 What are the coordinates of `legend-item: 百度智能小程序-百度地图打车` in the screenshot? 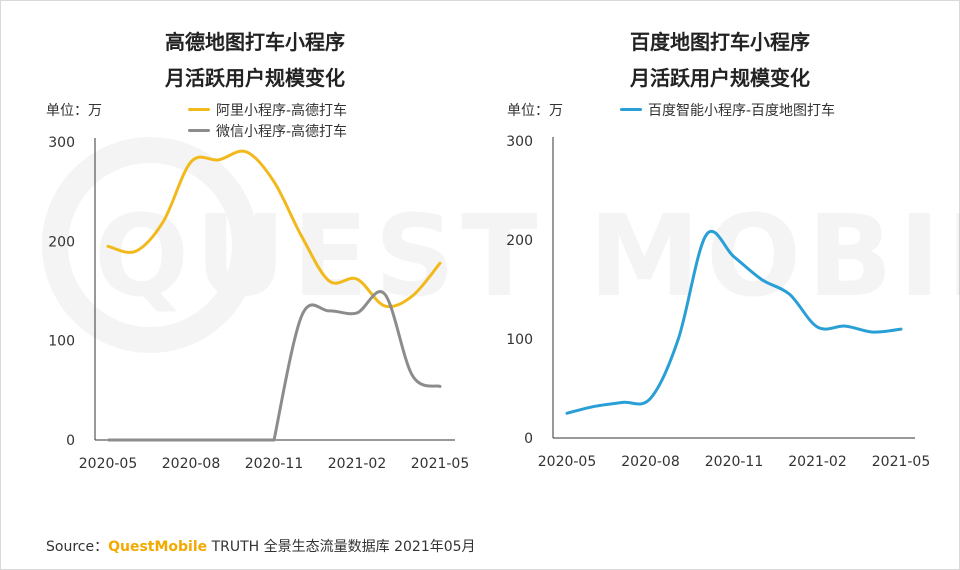 It's located at (727, 109).